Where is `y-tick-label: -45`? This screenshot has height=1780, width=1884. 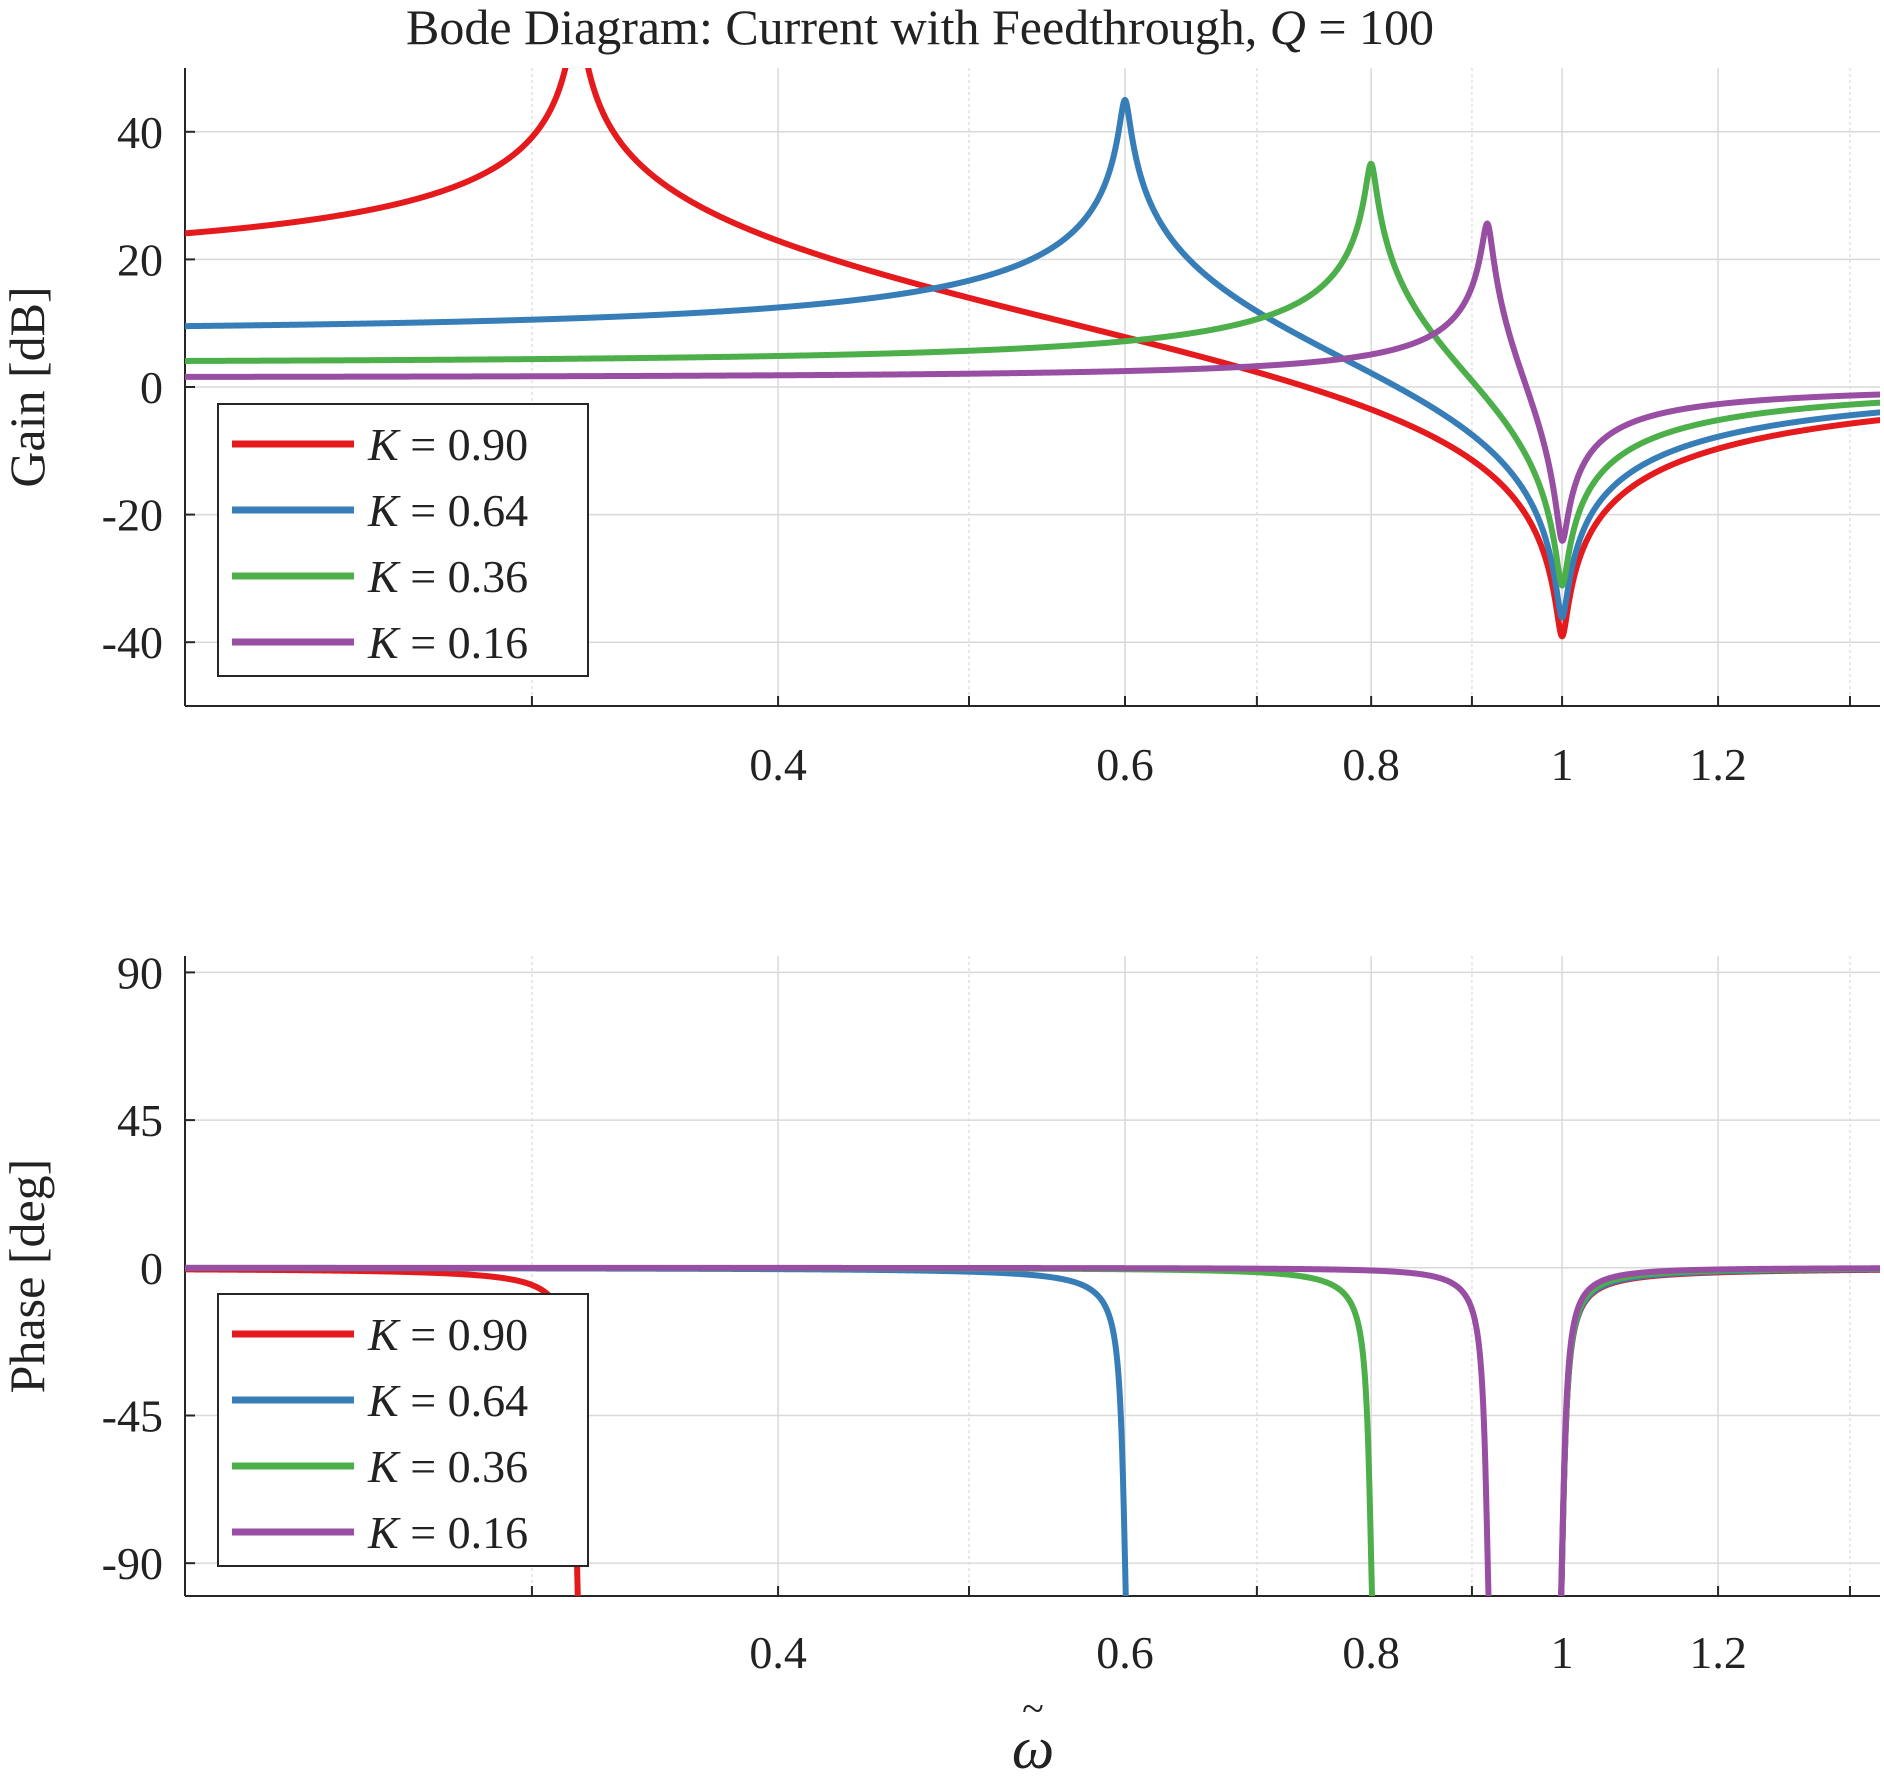
y-tick-label: -45 is located at coordinates (132, 1415).